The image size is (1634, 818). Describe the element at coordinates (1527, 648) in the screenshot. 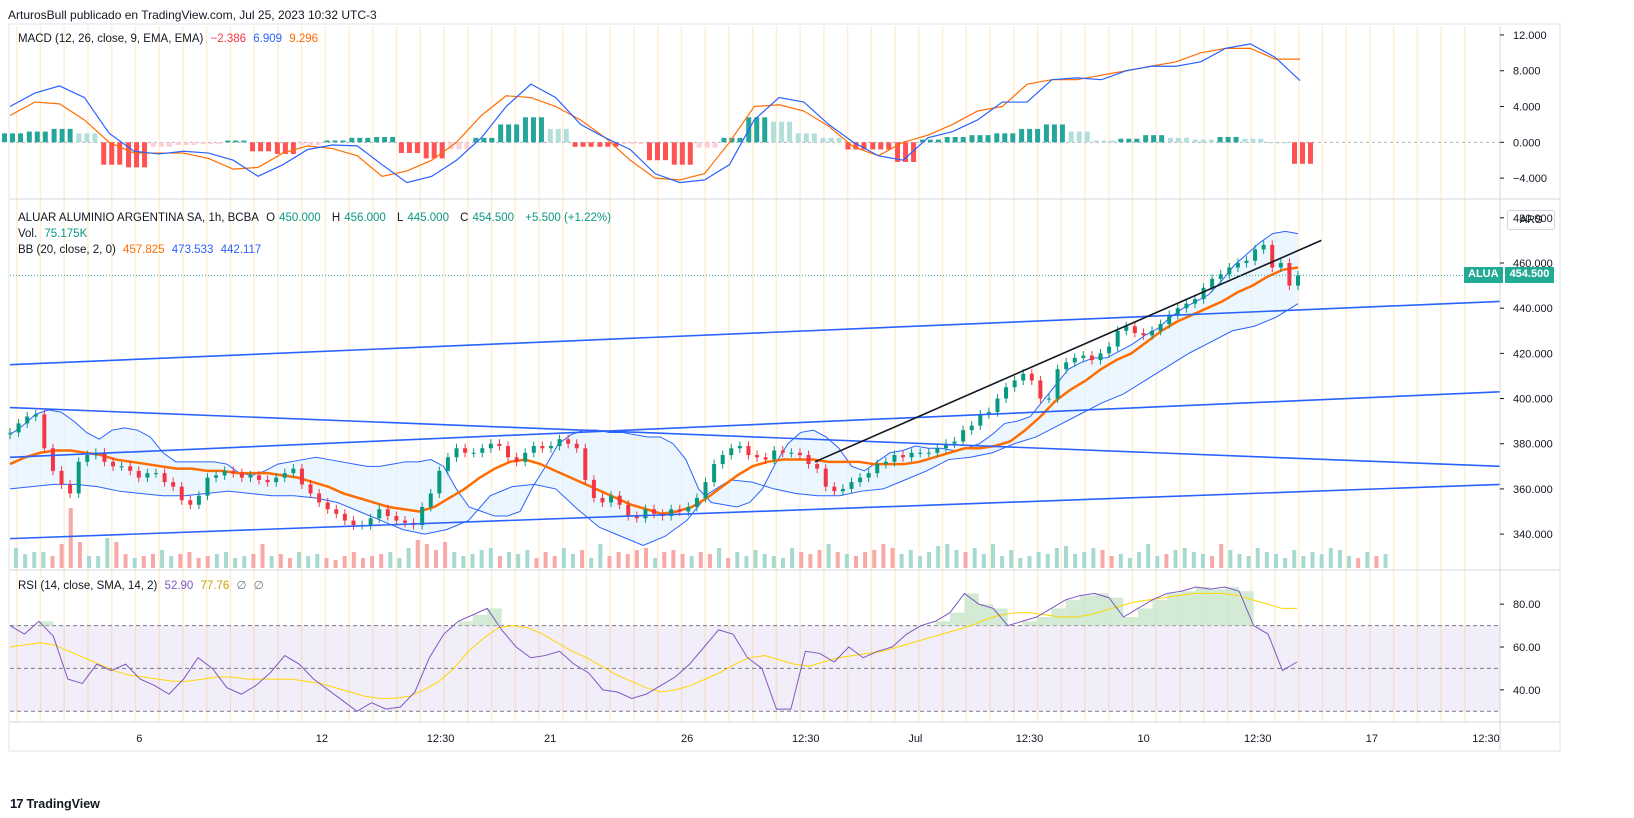

I see `y-tick-label: 60.00` at that location.